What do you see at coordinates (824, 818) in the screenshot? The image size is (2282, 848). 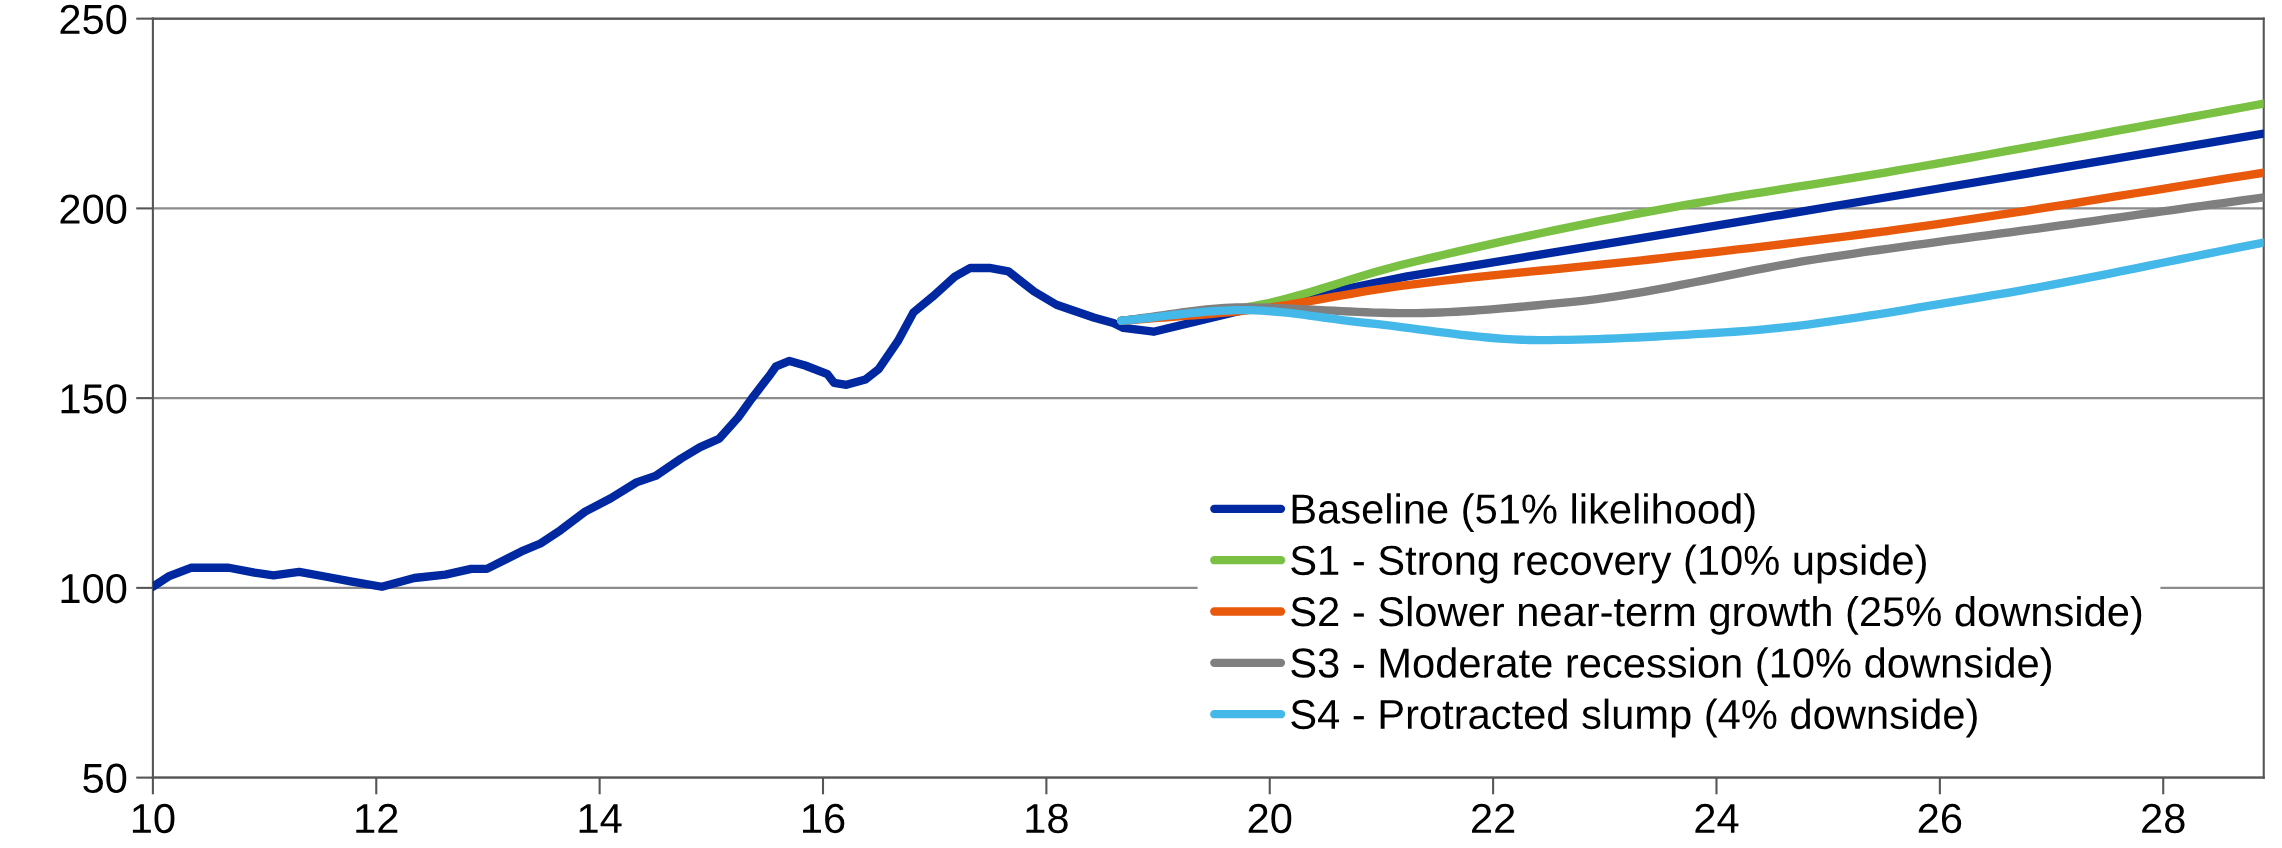 I see `x-tick-label: 16` at bounding box center [824, 818].